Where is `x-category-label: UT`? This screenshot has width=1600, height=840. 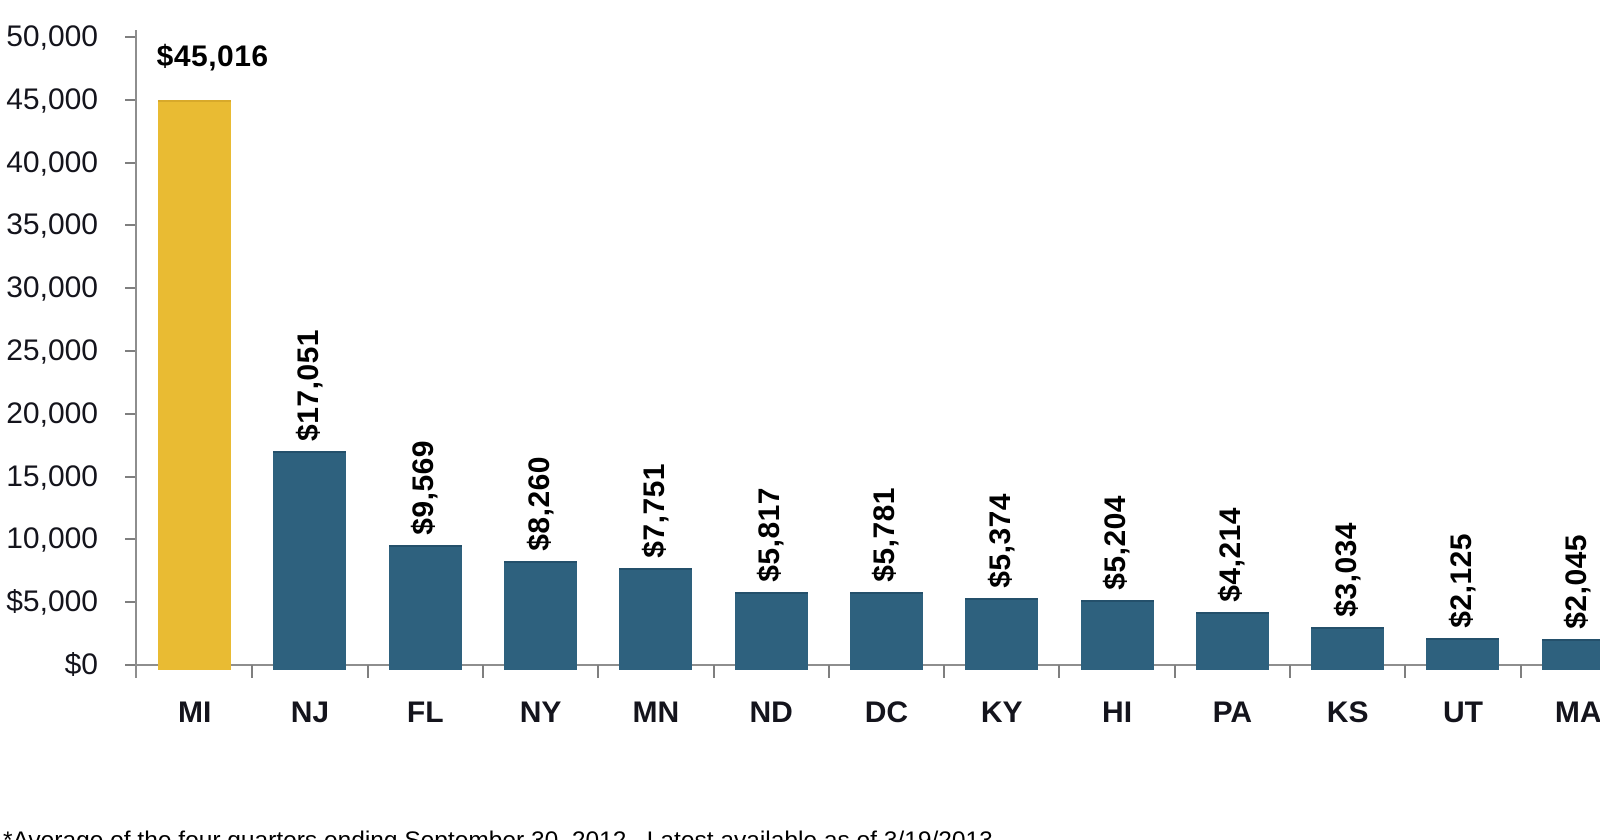 x-category-label: UT is located at coordinates (1462, 712).